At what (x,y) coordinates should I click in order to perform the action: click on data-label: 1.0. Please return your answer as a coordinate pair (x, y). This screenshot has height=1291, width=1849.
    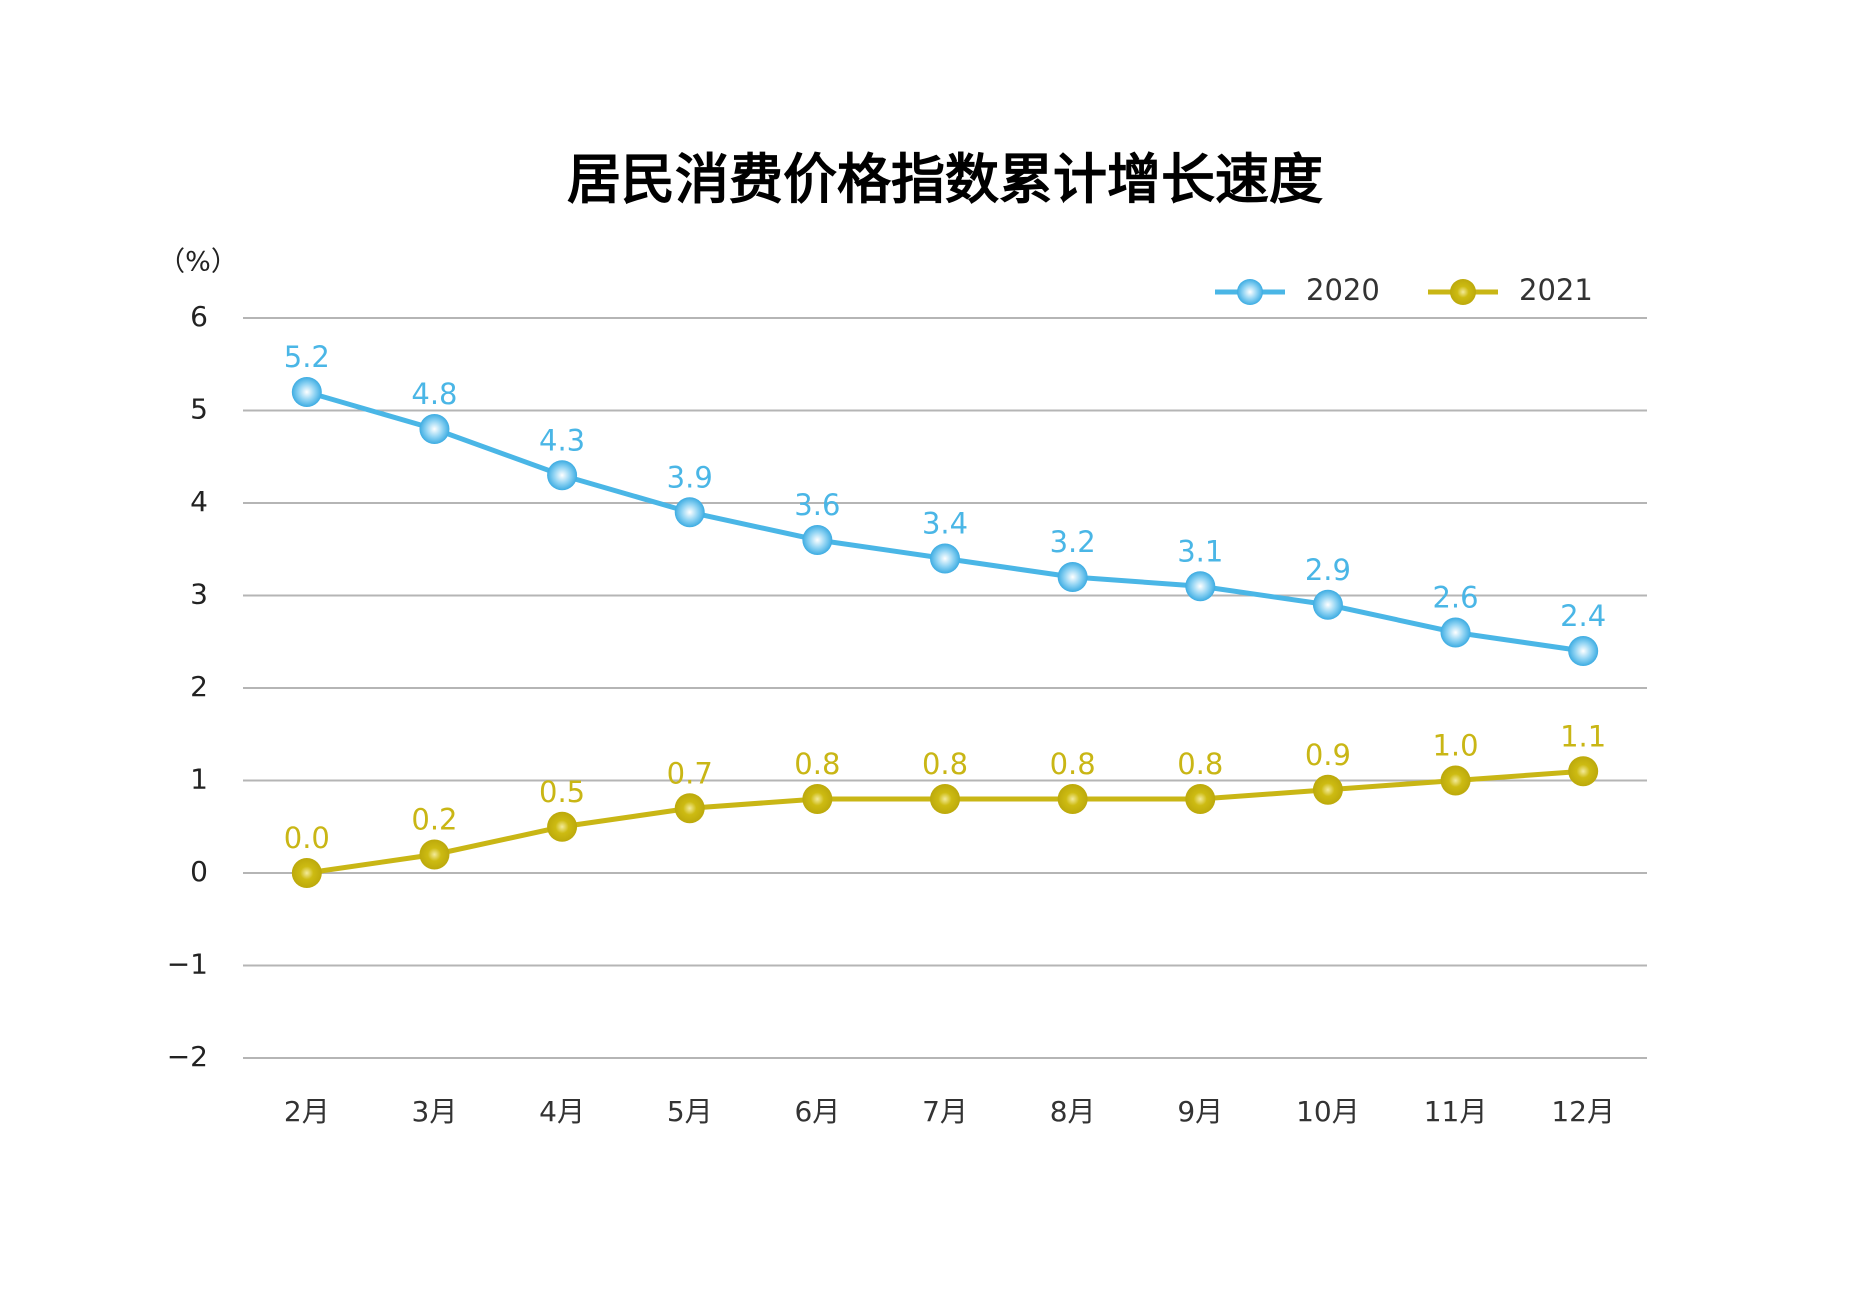
    Looking at the image, I should click on (1455, 746).